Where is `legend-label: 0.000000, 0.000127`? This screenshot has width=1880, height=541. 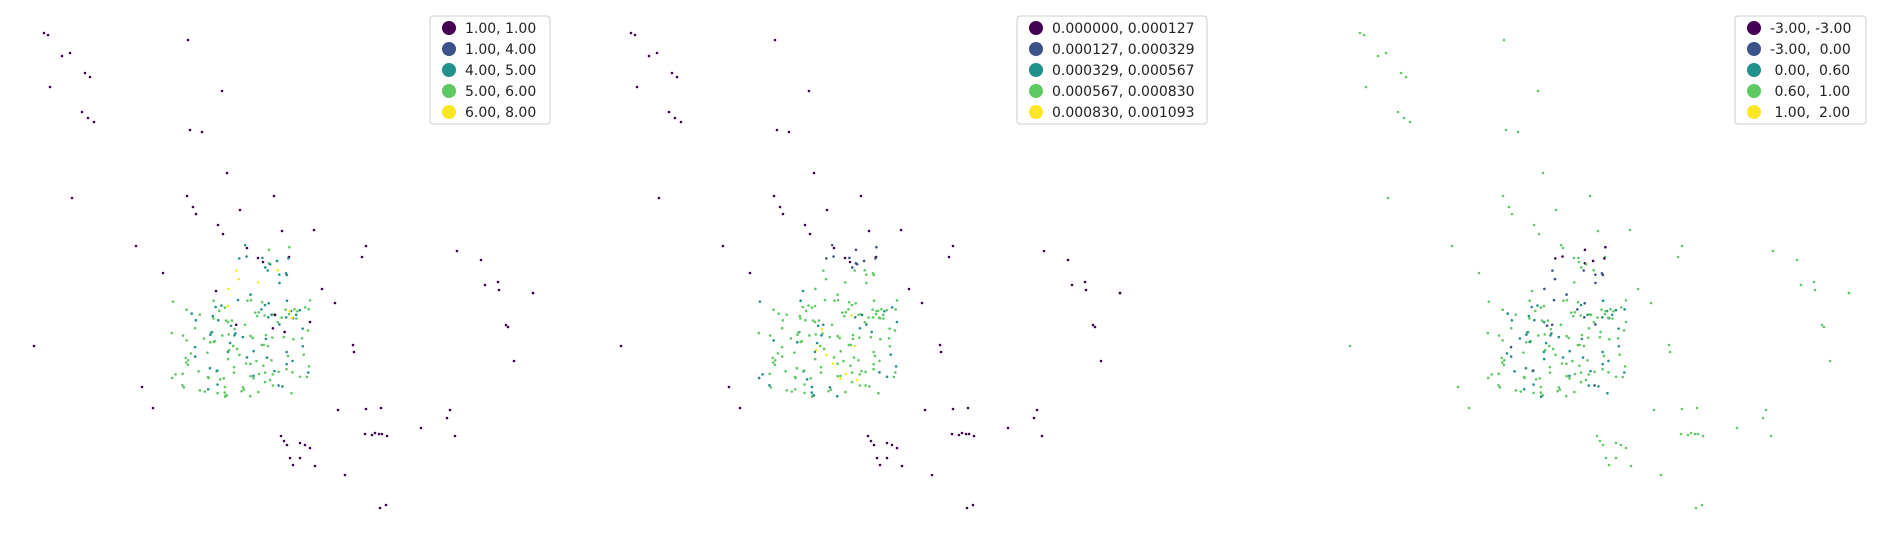 legend-label: 0.000000, 0.000127 is located at coordinates (1123, 29).